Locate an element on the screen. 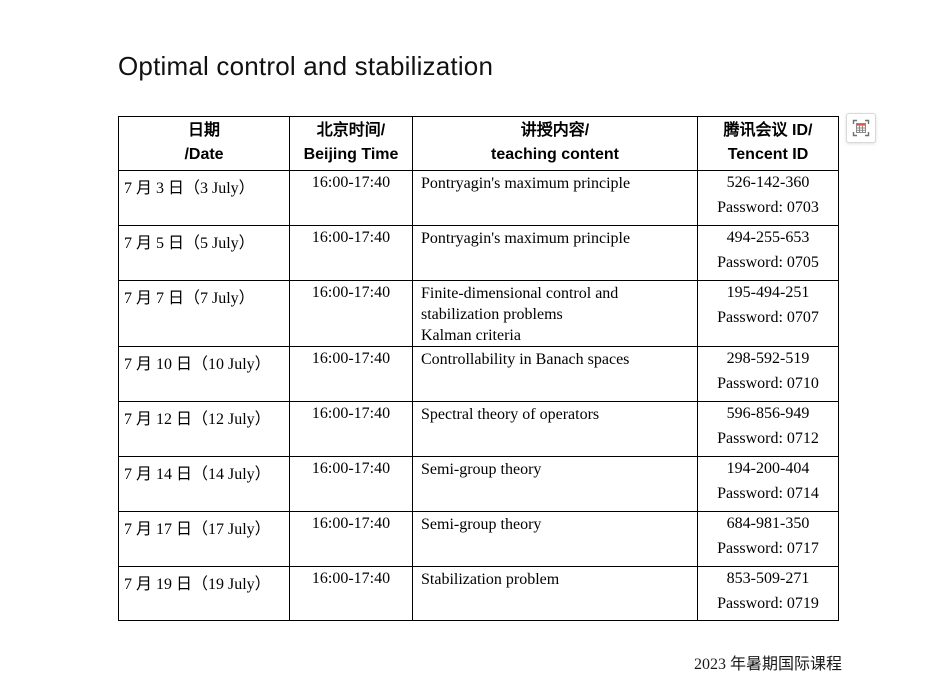 Image resolution: width=934 pixels, height=692 pixels. meeting-password: Password: 0710 is located at coordinates (768, 383).